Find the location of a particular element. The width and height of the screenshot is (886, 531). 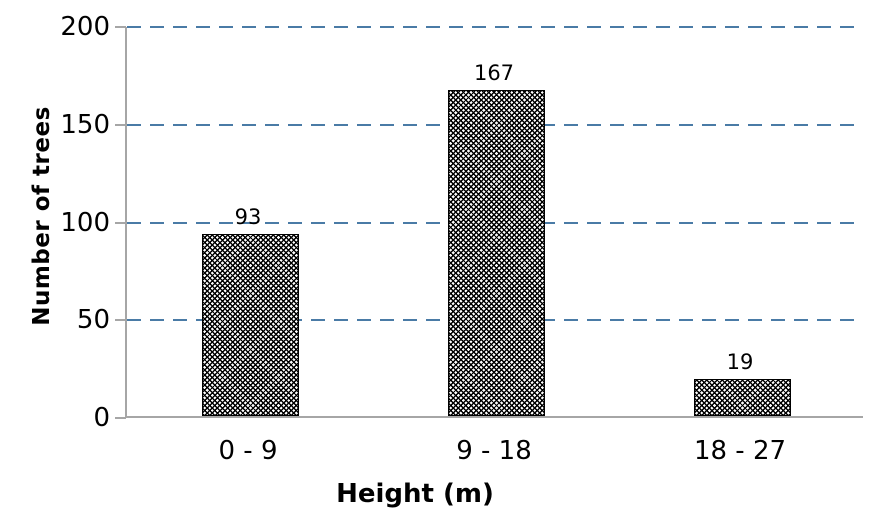

y-tick-label-0: 0 is located at coordinates (101, 418).